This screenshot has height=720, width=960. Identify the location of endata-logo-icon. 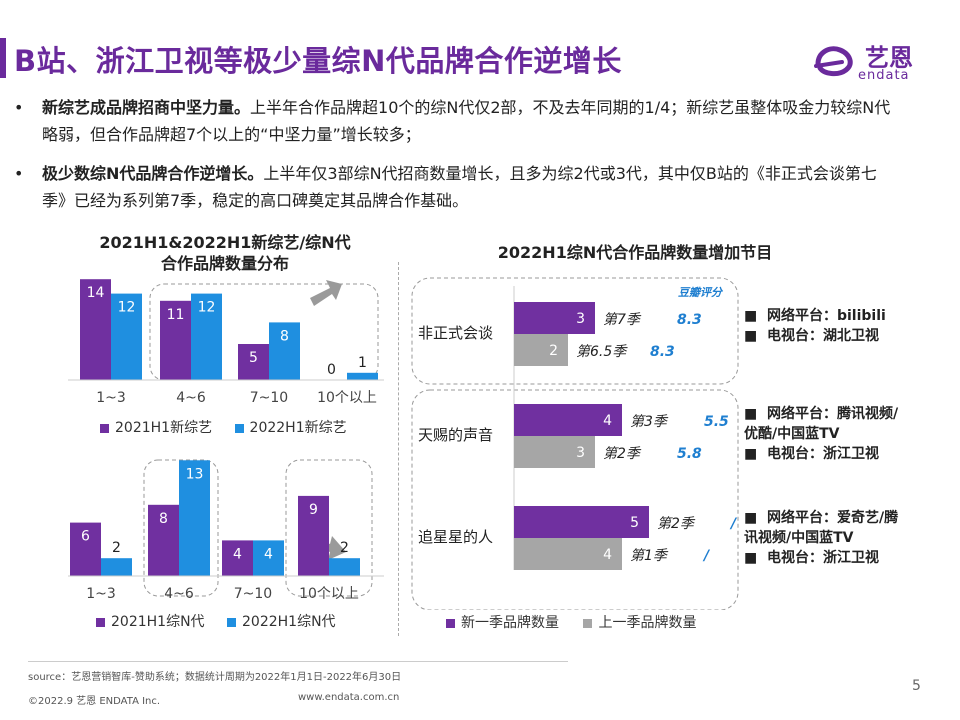
(833, 61).